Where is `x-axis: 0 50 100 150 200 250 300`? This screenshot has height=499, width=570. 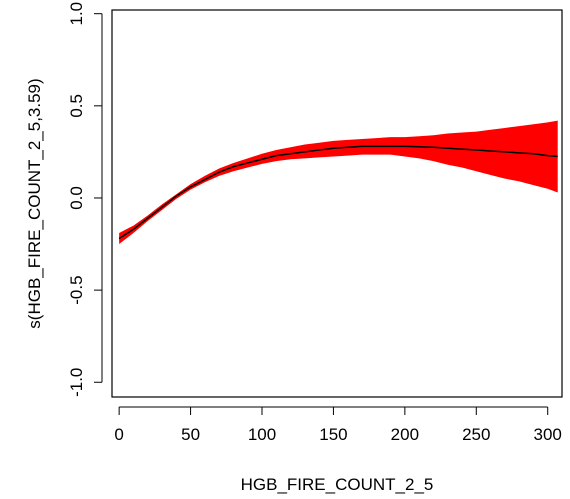
x-axis: 0 50 100 150 200 250 300 is located at coordinates (338, 425).